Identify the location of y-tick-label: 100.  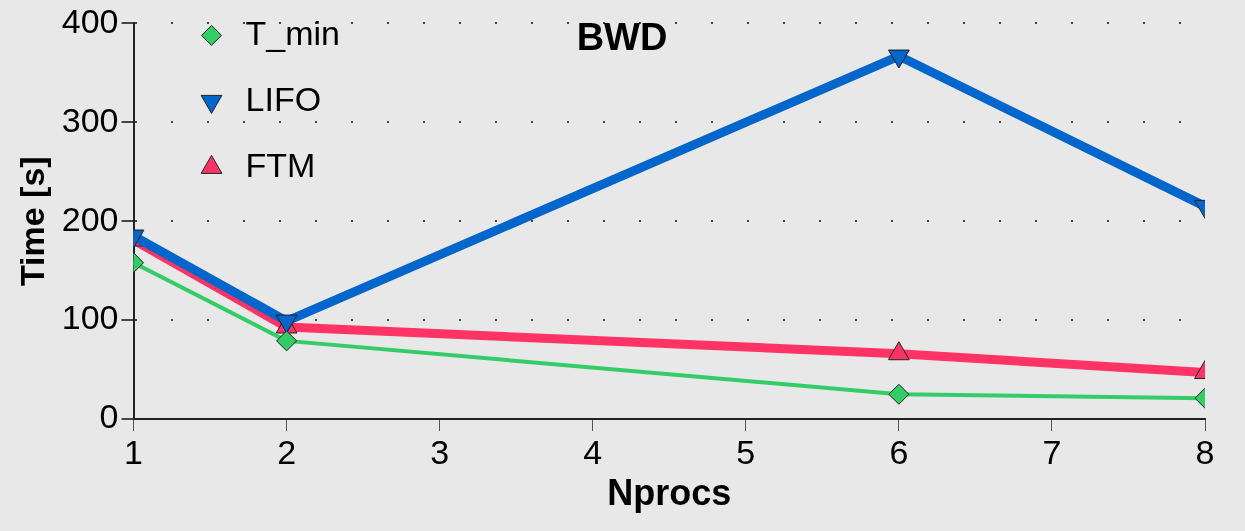
(90, 317).